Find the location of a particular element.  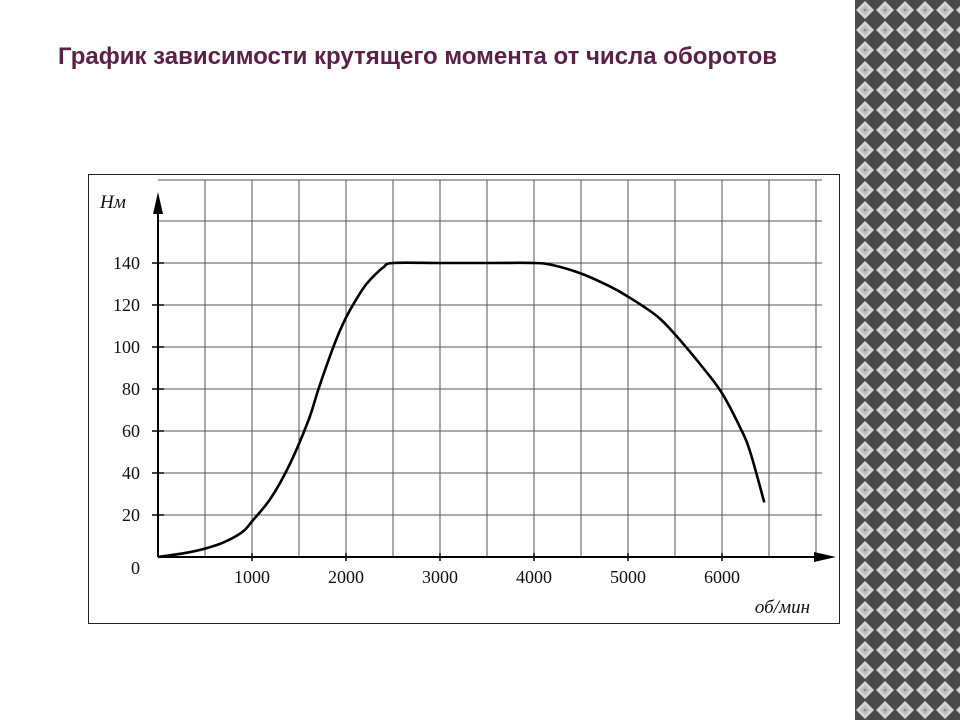

y-tick-label: 100 is located at coordinates (126, 347).